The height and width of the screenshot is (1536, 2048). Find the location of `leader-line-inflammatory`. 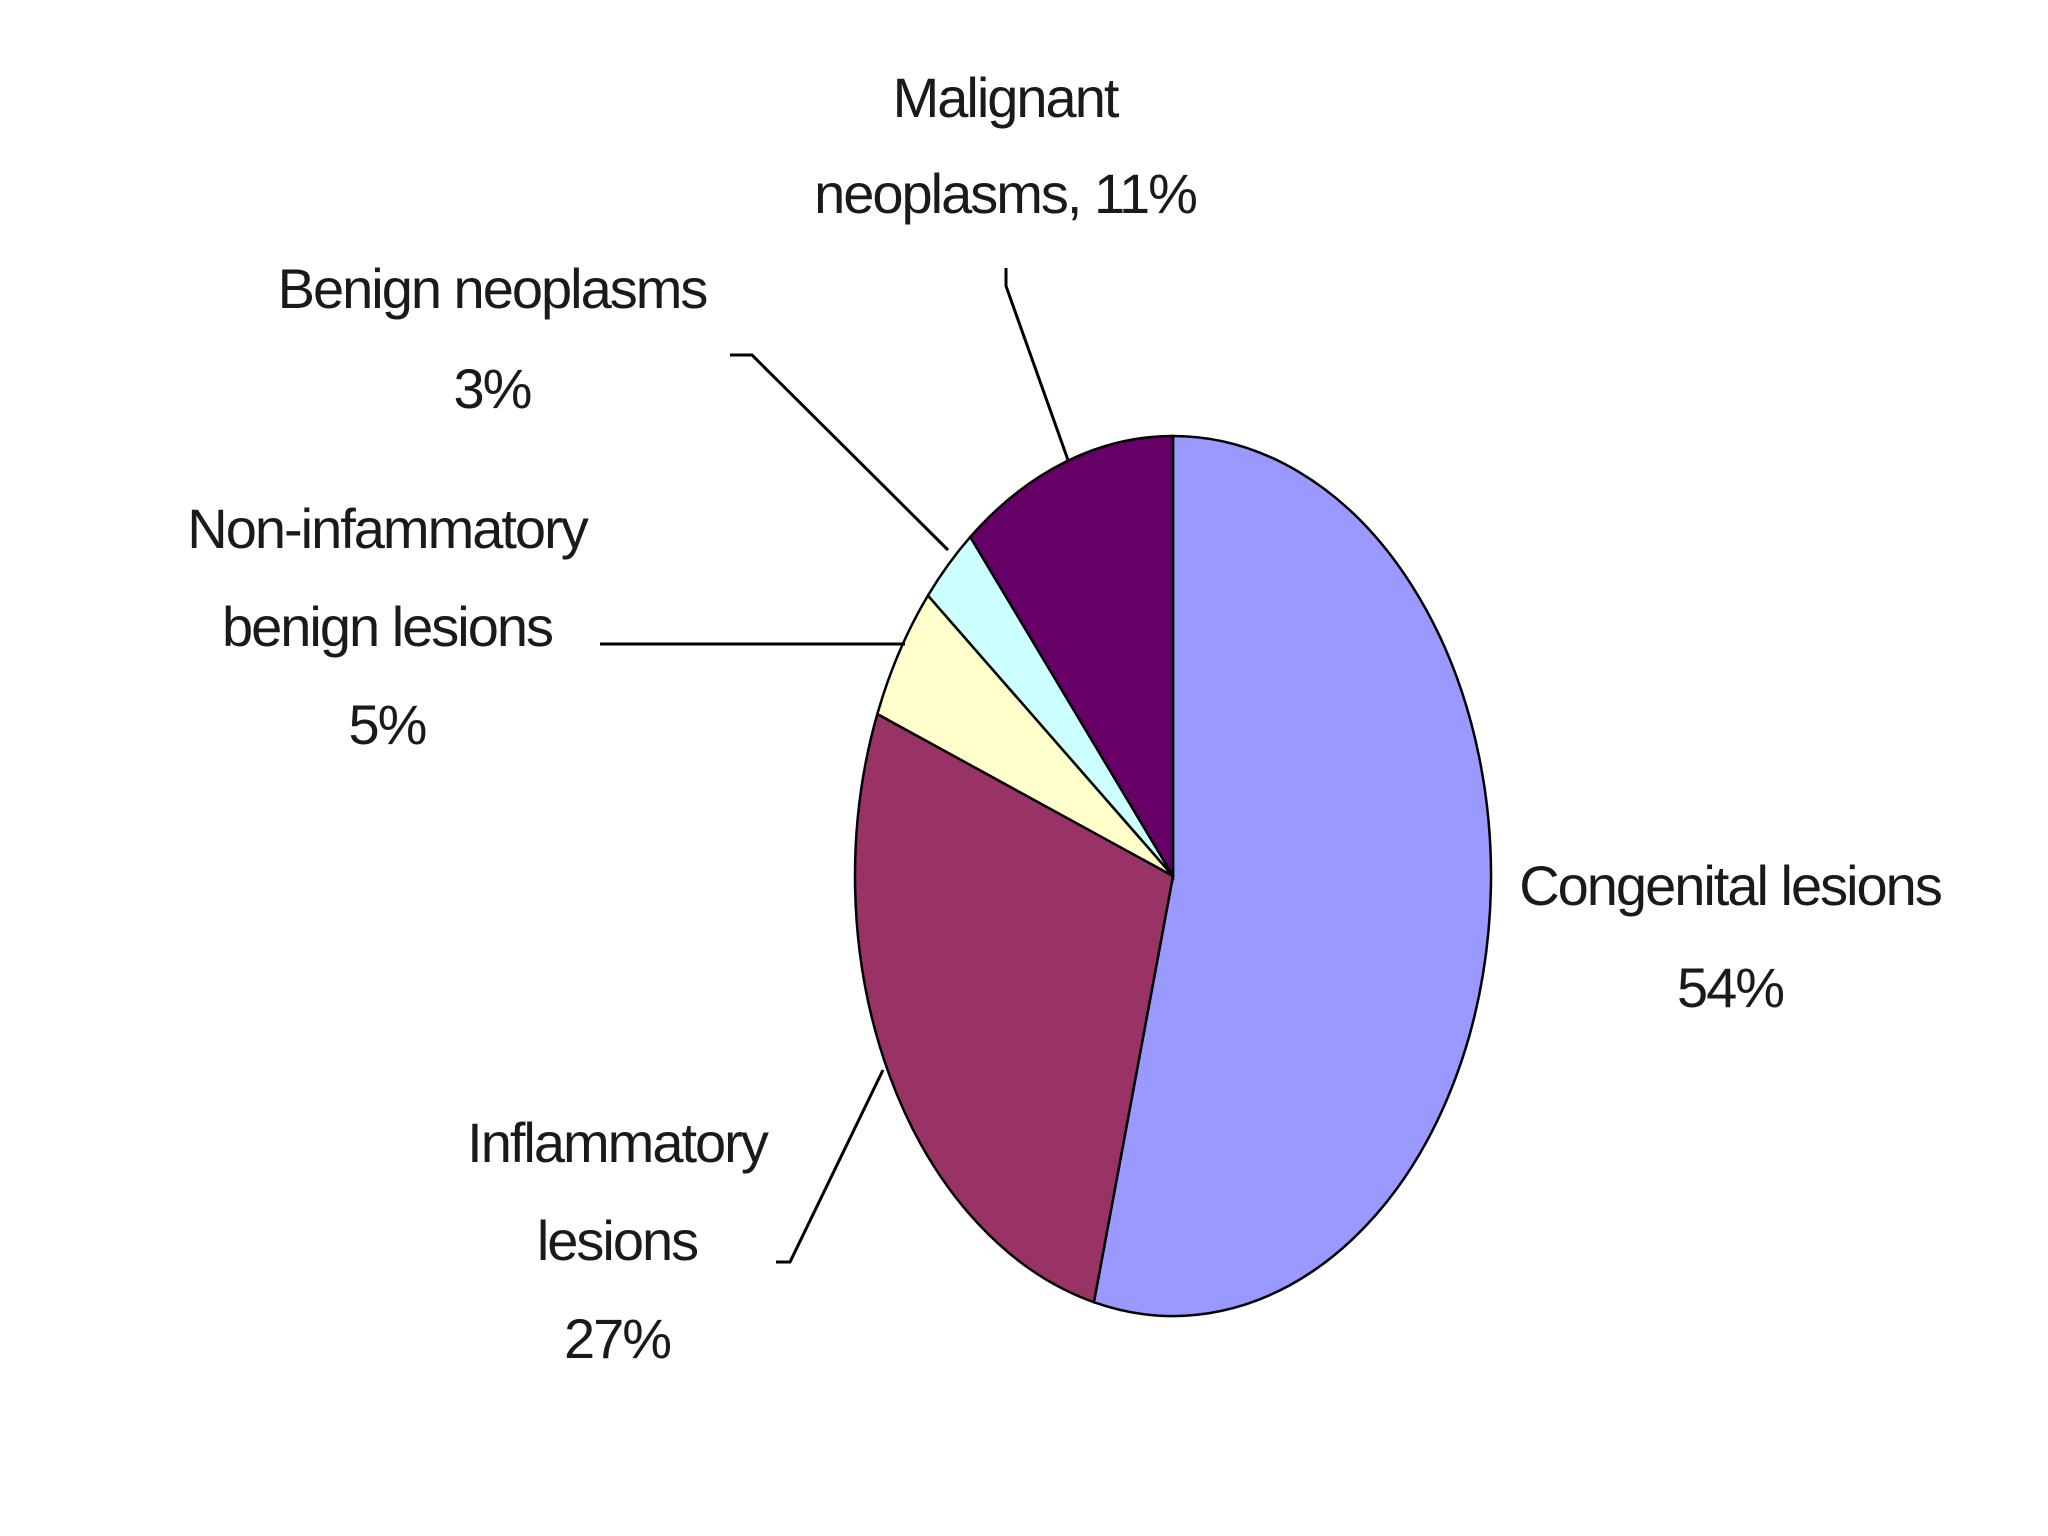

leader-line-inflammatory is located at coordinates (830, 1166).